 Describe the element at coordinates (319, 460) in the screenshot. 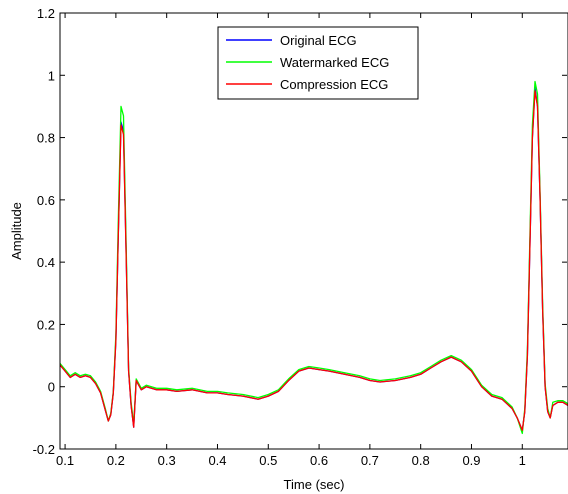

I see `x-tick-label: 0.6` at that location.